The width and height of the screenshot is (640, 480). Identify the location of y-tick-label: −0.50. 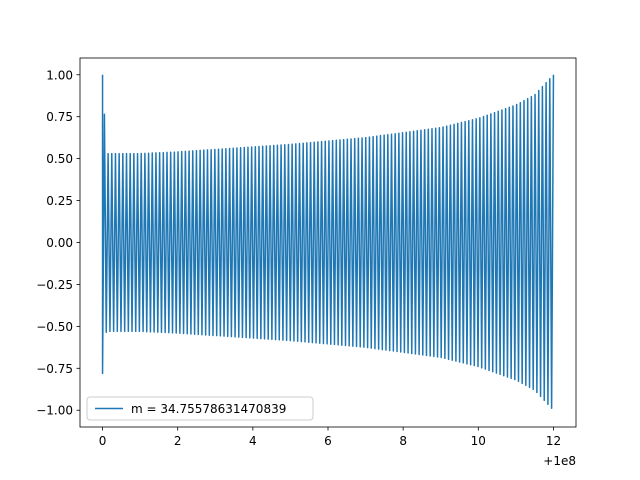
(54, 327).